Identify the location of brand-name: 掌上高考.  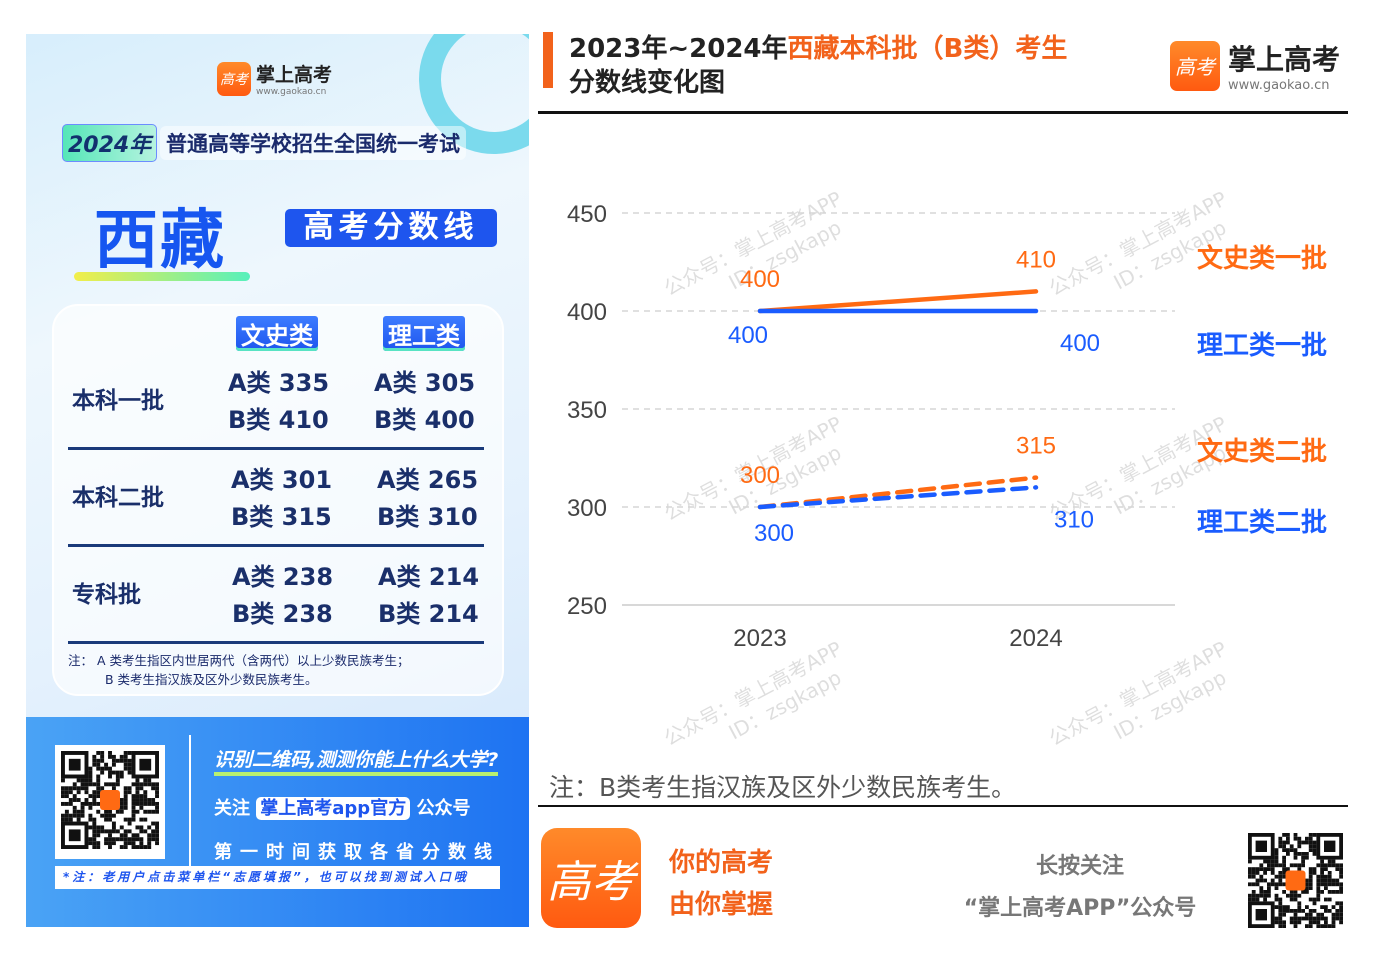
(1284, 59).